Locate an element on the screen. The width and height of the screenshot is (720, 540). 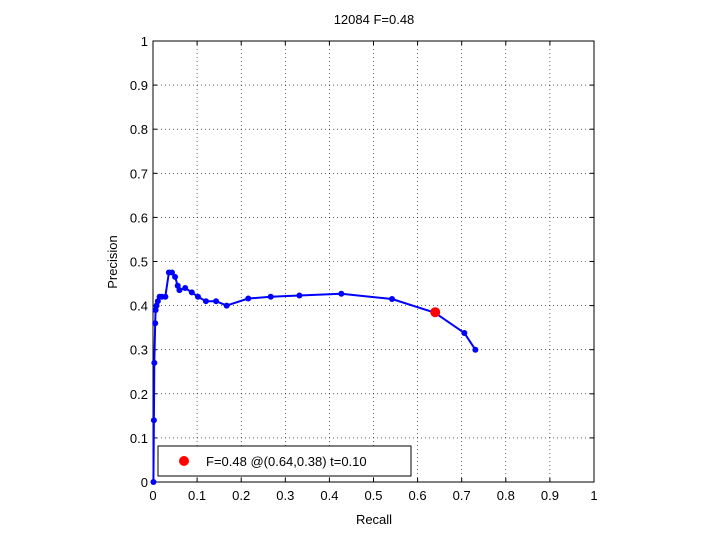
x-tick-label: 1 is located at coordinates (593, 495).